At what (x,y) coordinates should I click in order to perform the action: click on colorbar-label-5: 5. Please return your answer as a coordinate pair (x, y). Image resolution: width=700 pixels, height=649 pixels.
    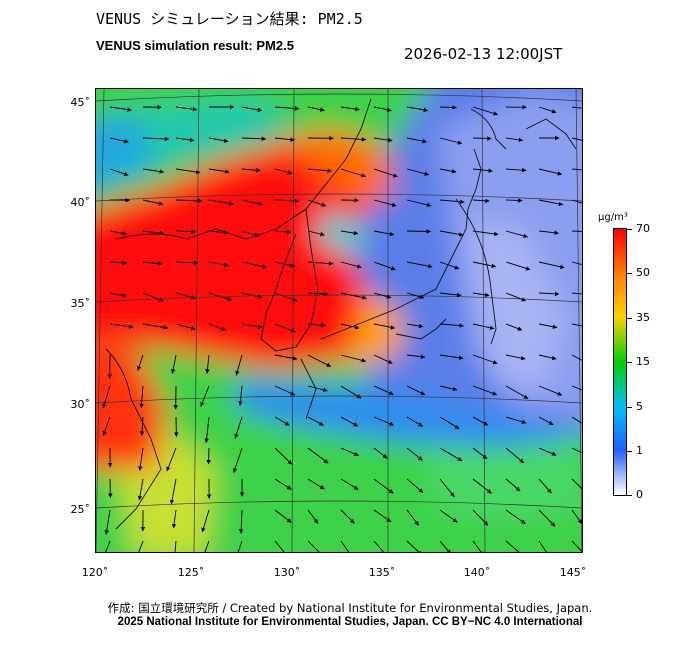
    Looking at the image, I should click on (639, 406).